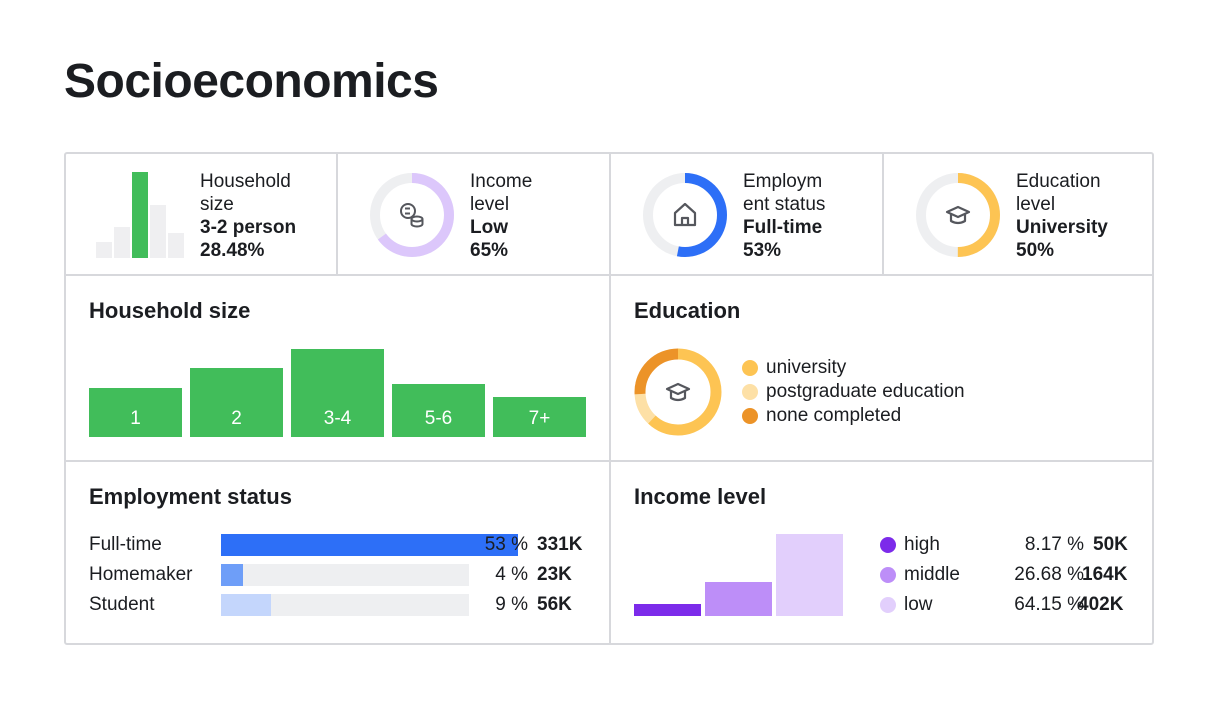 This screenshot has height=712, width=1220. What do you see at coordinates (236, 402) in the screenshot?
I see `household-bar-2: 2` at bounding box center [236, 402].